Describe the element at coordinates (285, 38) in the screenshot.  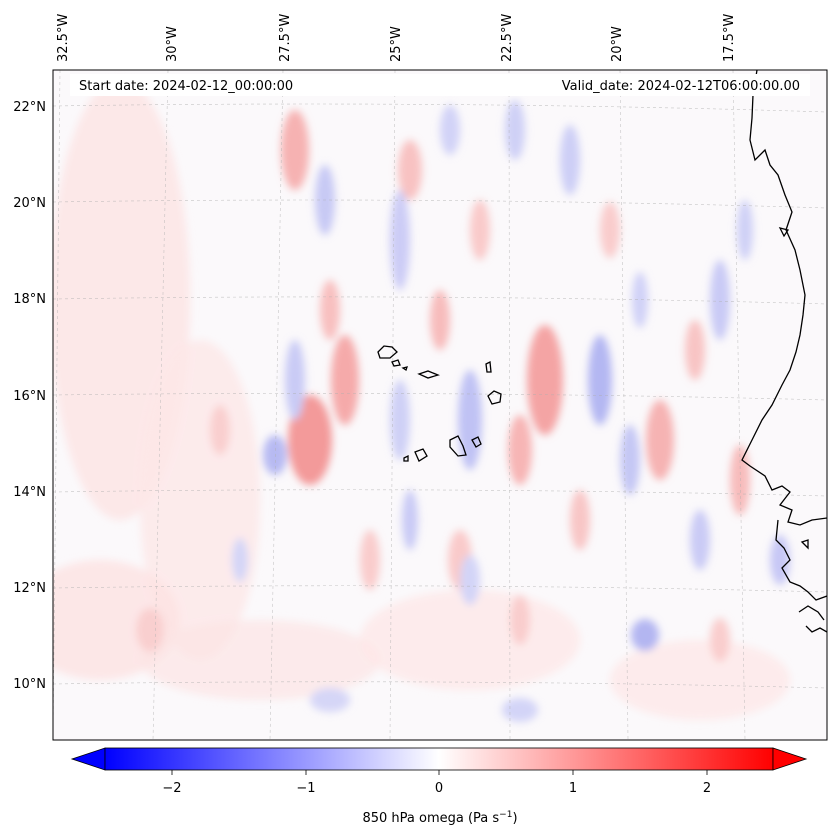
I see `lon-label-27-5w: 27.5°W` at that location.